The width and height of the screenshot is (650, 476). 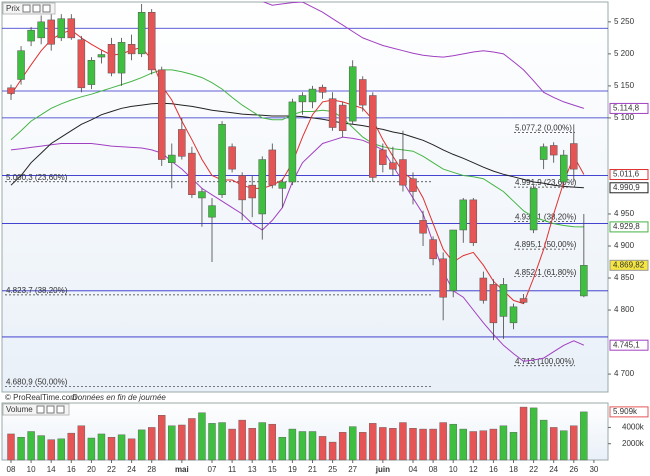 I want to click on value-box-label: 5.114,8, so click(x=626, y=108).